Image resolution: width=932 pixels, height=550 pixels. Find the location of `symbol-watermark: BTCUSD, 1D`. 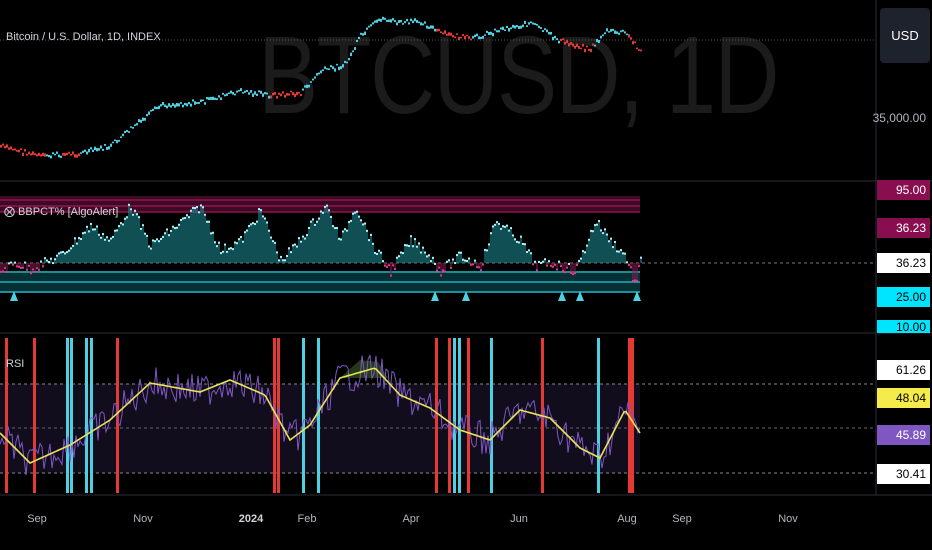

symbol-watermark: BTCUSD, 1D is located at coordinates (519, 75).